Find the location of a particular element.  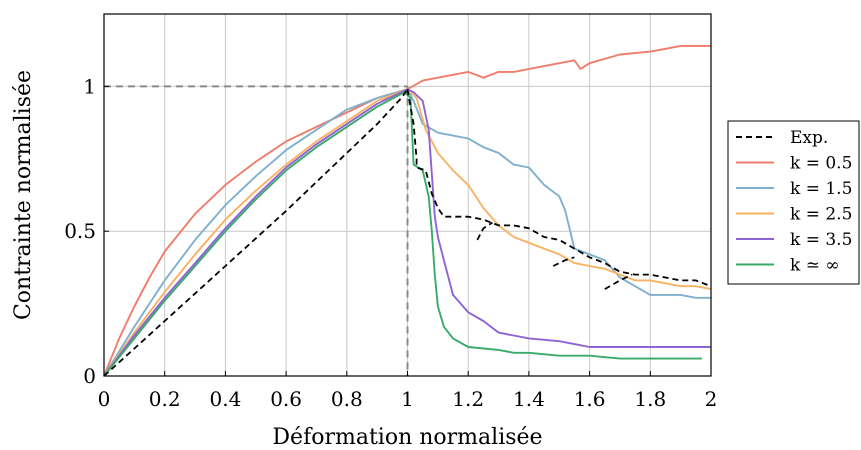

x-tick-label: 0.4 is located at coordinates (225, 399).